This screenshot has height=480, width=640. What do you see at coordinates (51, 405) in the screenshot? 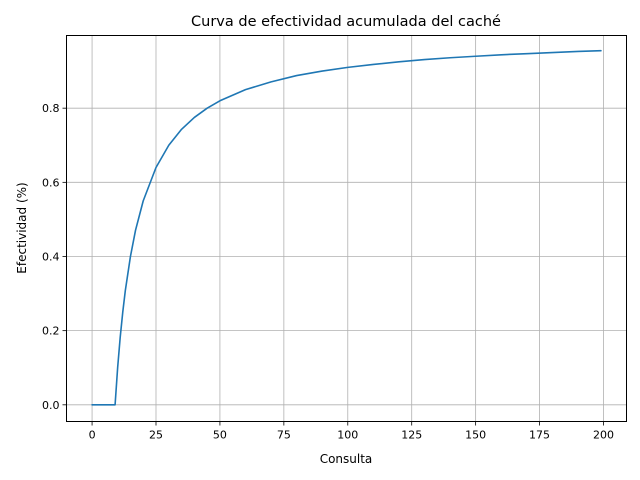
I see `y-tick-label: 0.0` at bounding box center [51, 405].